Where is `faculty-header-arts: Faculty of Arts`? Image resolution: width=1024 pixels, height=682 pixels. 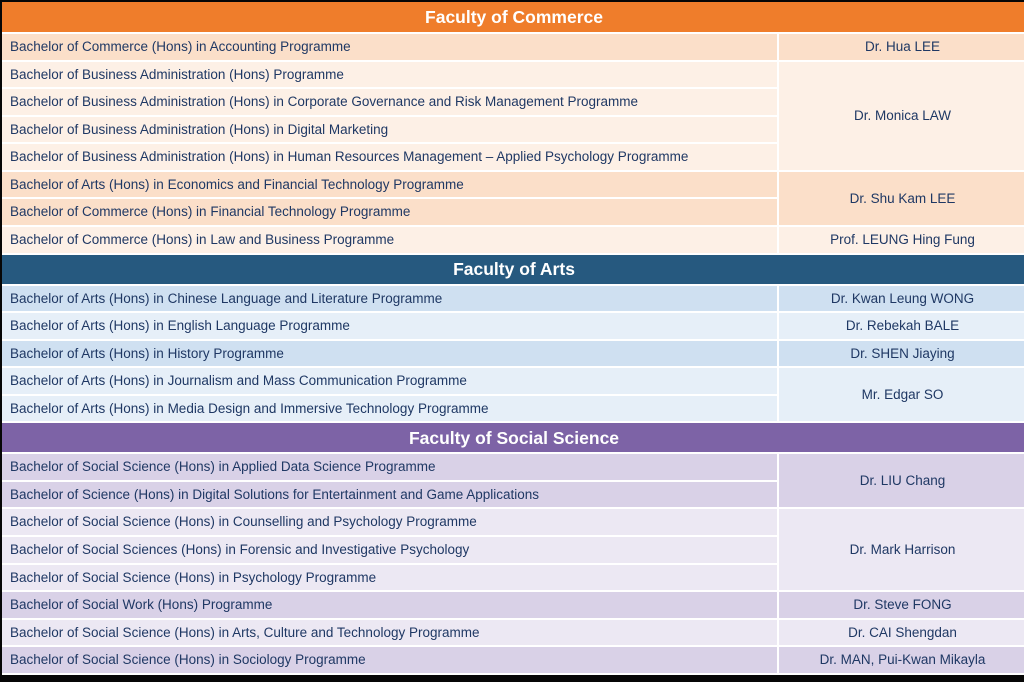 faculty-header-arts: Faculty of Arts is located at coordinates (513, 269).